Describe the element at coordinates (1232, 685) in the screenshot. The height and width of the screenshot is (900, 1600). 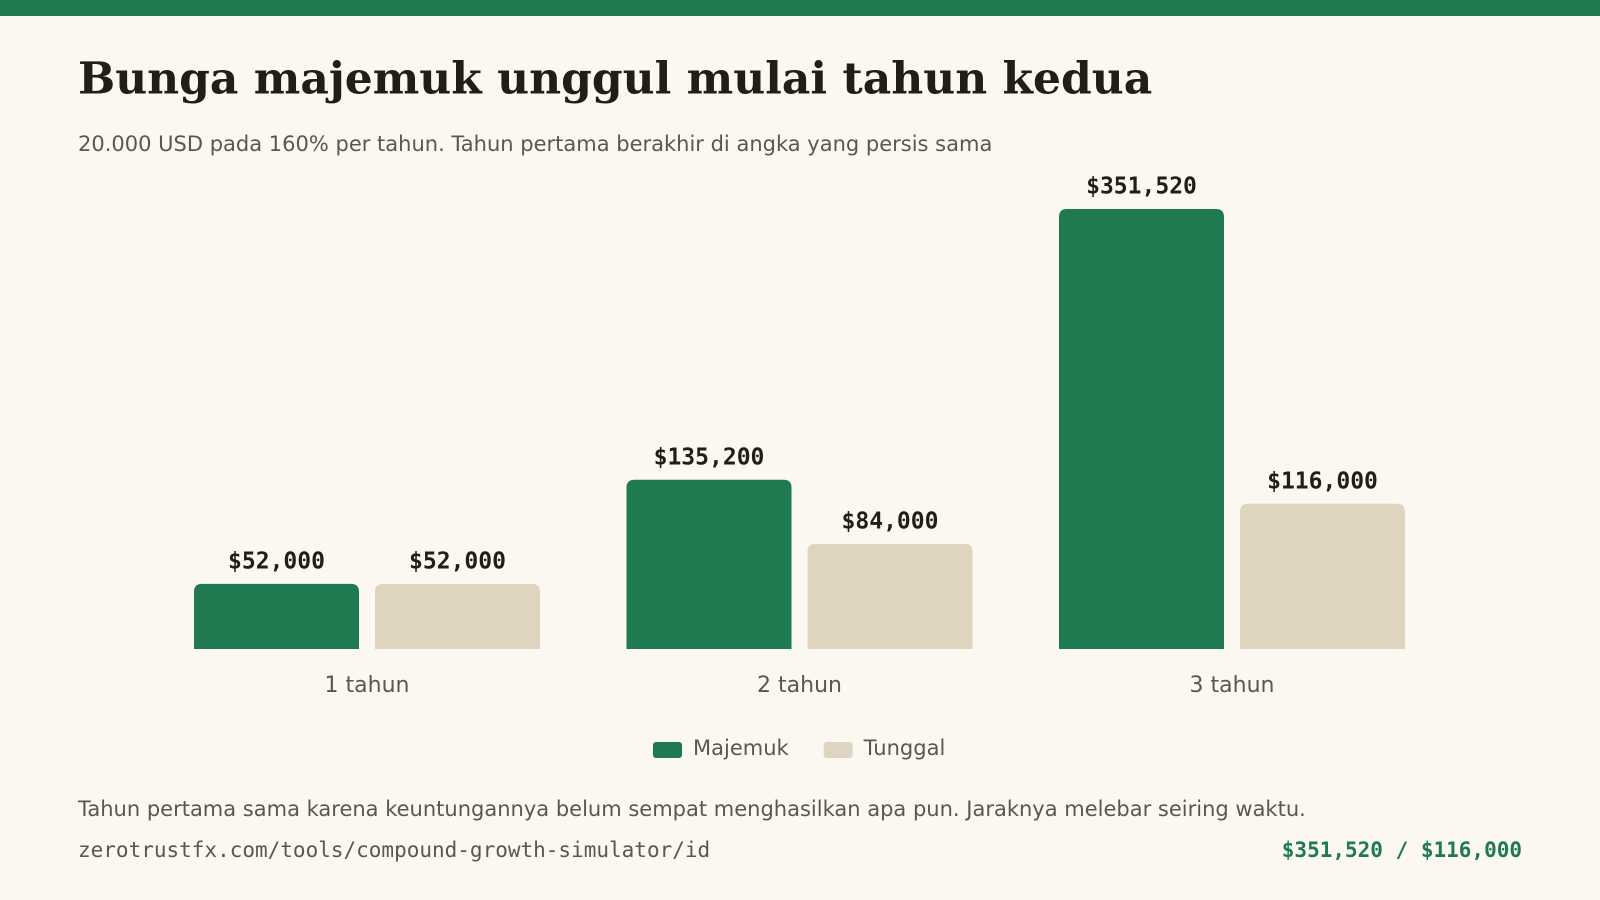
I see `x-tick-label: 3 tahun` at that location.